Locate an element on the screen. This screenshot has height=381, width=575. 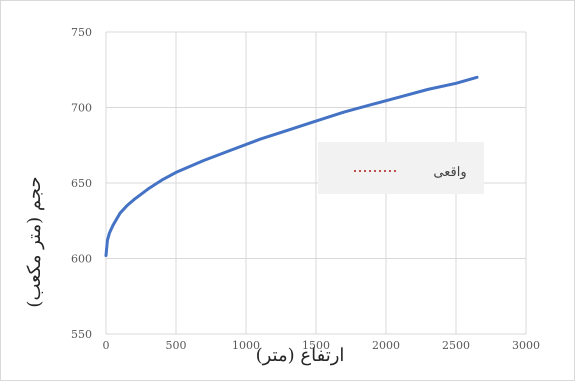
y-tick-label: 650 is located at coordinates (81, 183).